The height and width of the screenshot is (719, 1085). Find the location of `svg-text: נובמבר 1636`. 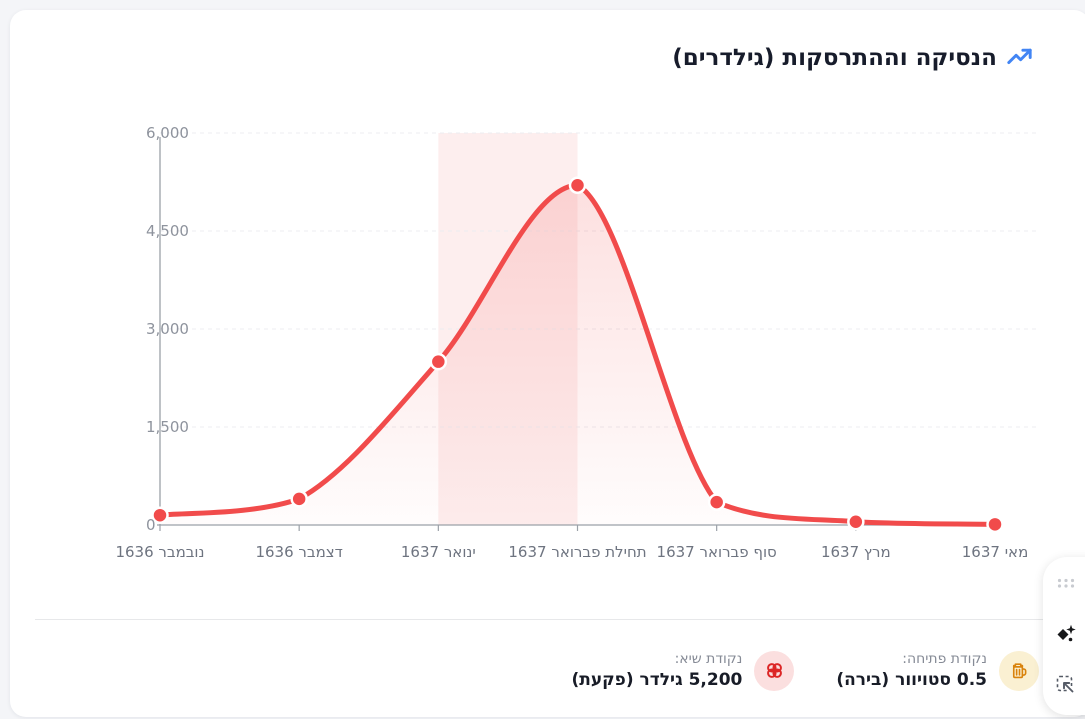

svg-text: נובמבר 1636 is located at coordinates (159, 552).